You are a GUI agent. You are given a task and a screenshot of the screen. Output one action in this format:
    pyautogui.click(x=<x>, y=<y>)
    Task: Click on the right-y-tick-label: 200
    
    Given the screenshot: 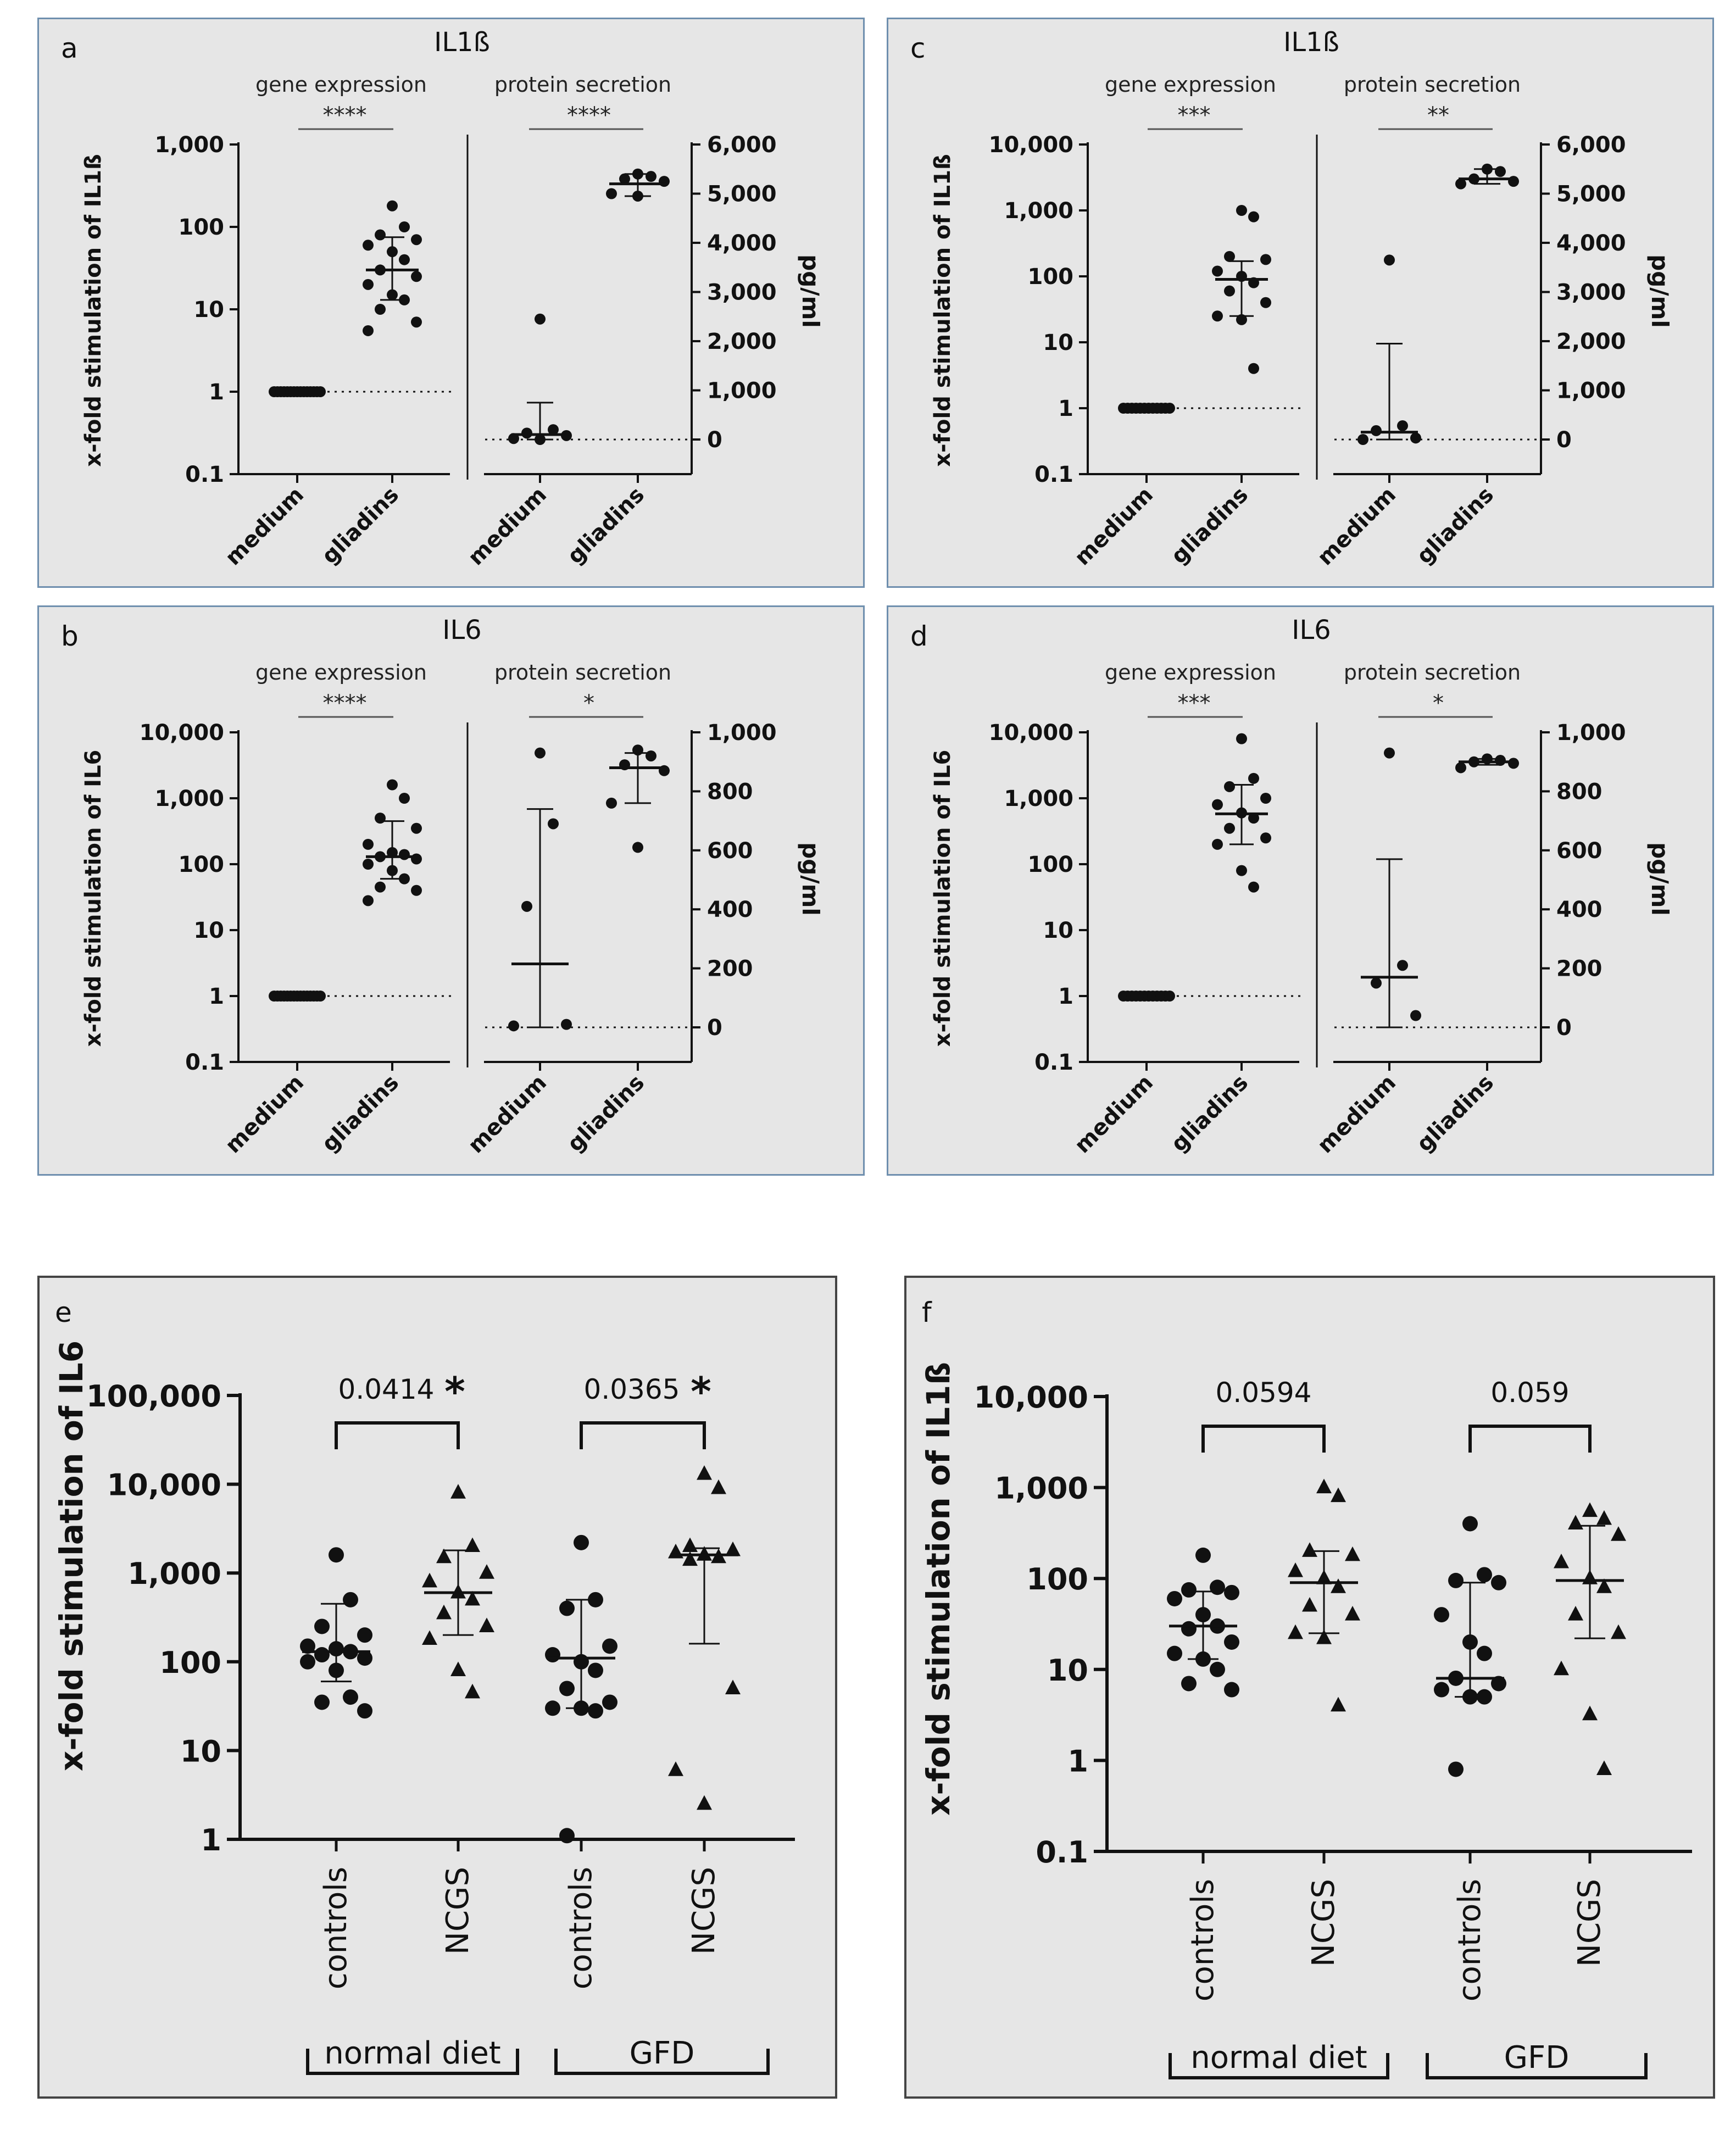 What is the action you would take?
    pyautogui.click(x=1580, y=969)
    